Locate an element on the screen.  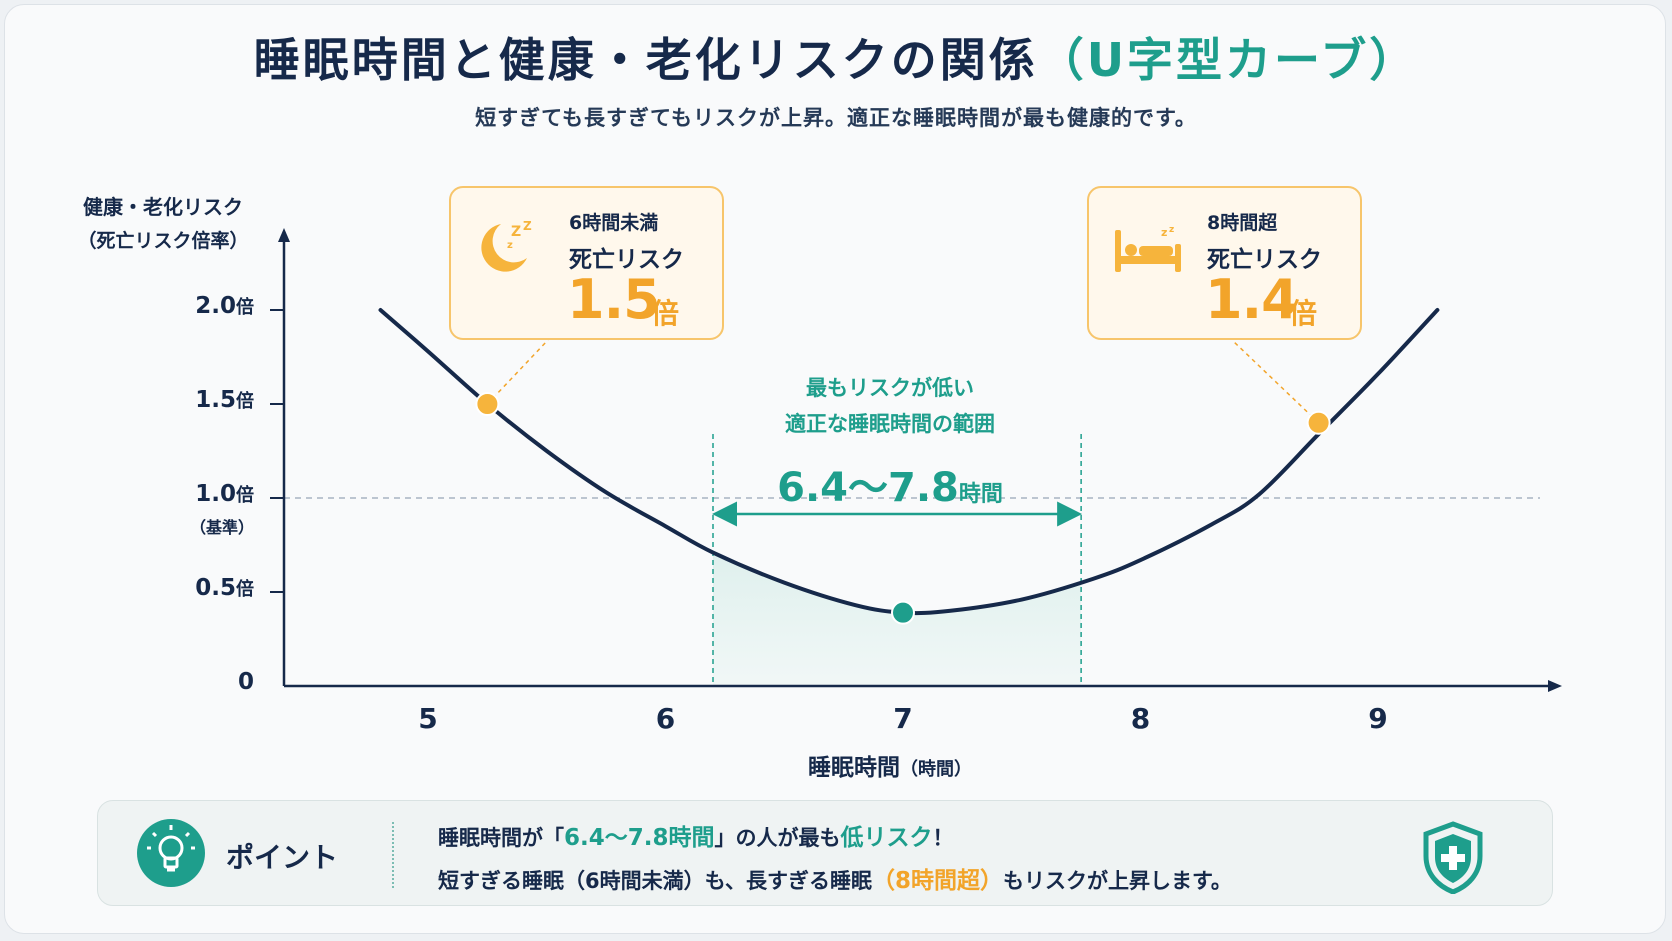
point-box is located at coordinates (825, 853).